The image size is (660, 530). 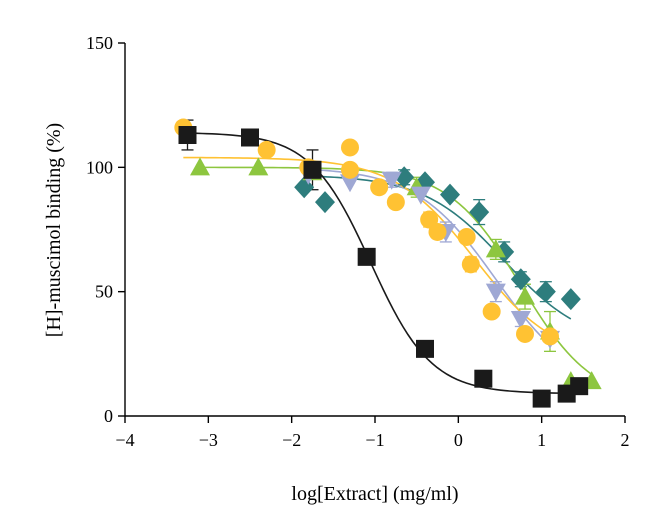 What do you see at coordinates (99, 43) in the screenshot?
I see `y-tick-label: 150` at bounding box center [99, 43].